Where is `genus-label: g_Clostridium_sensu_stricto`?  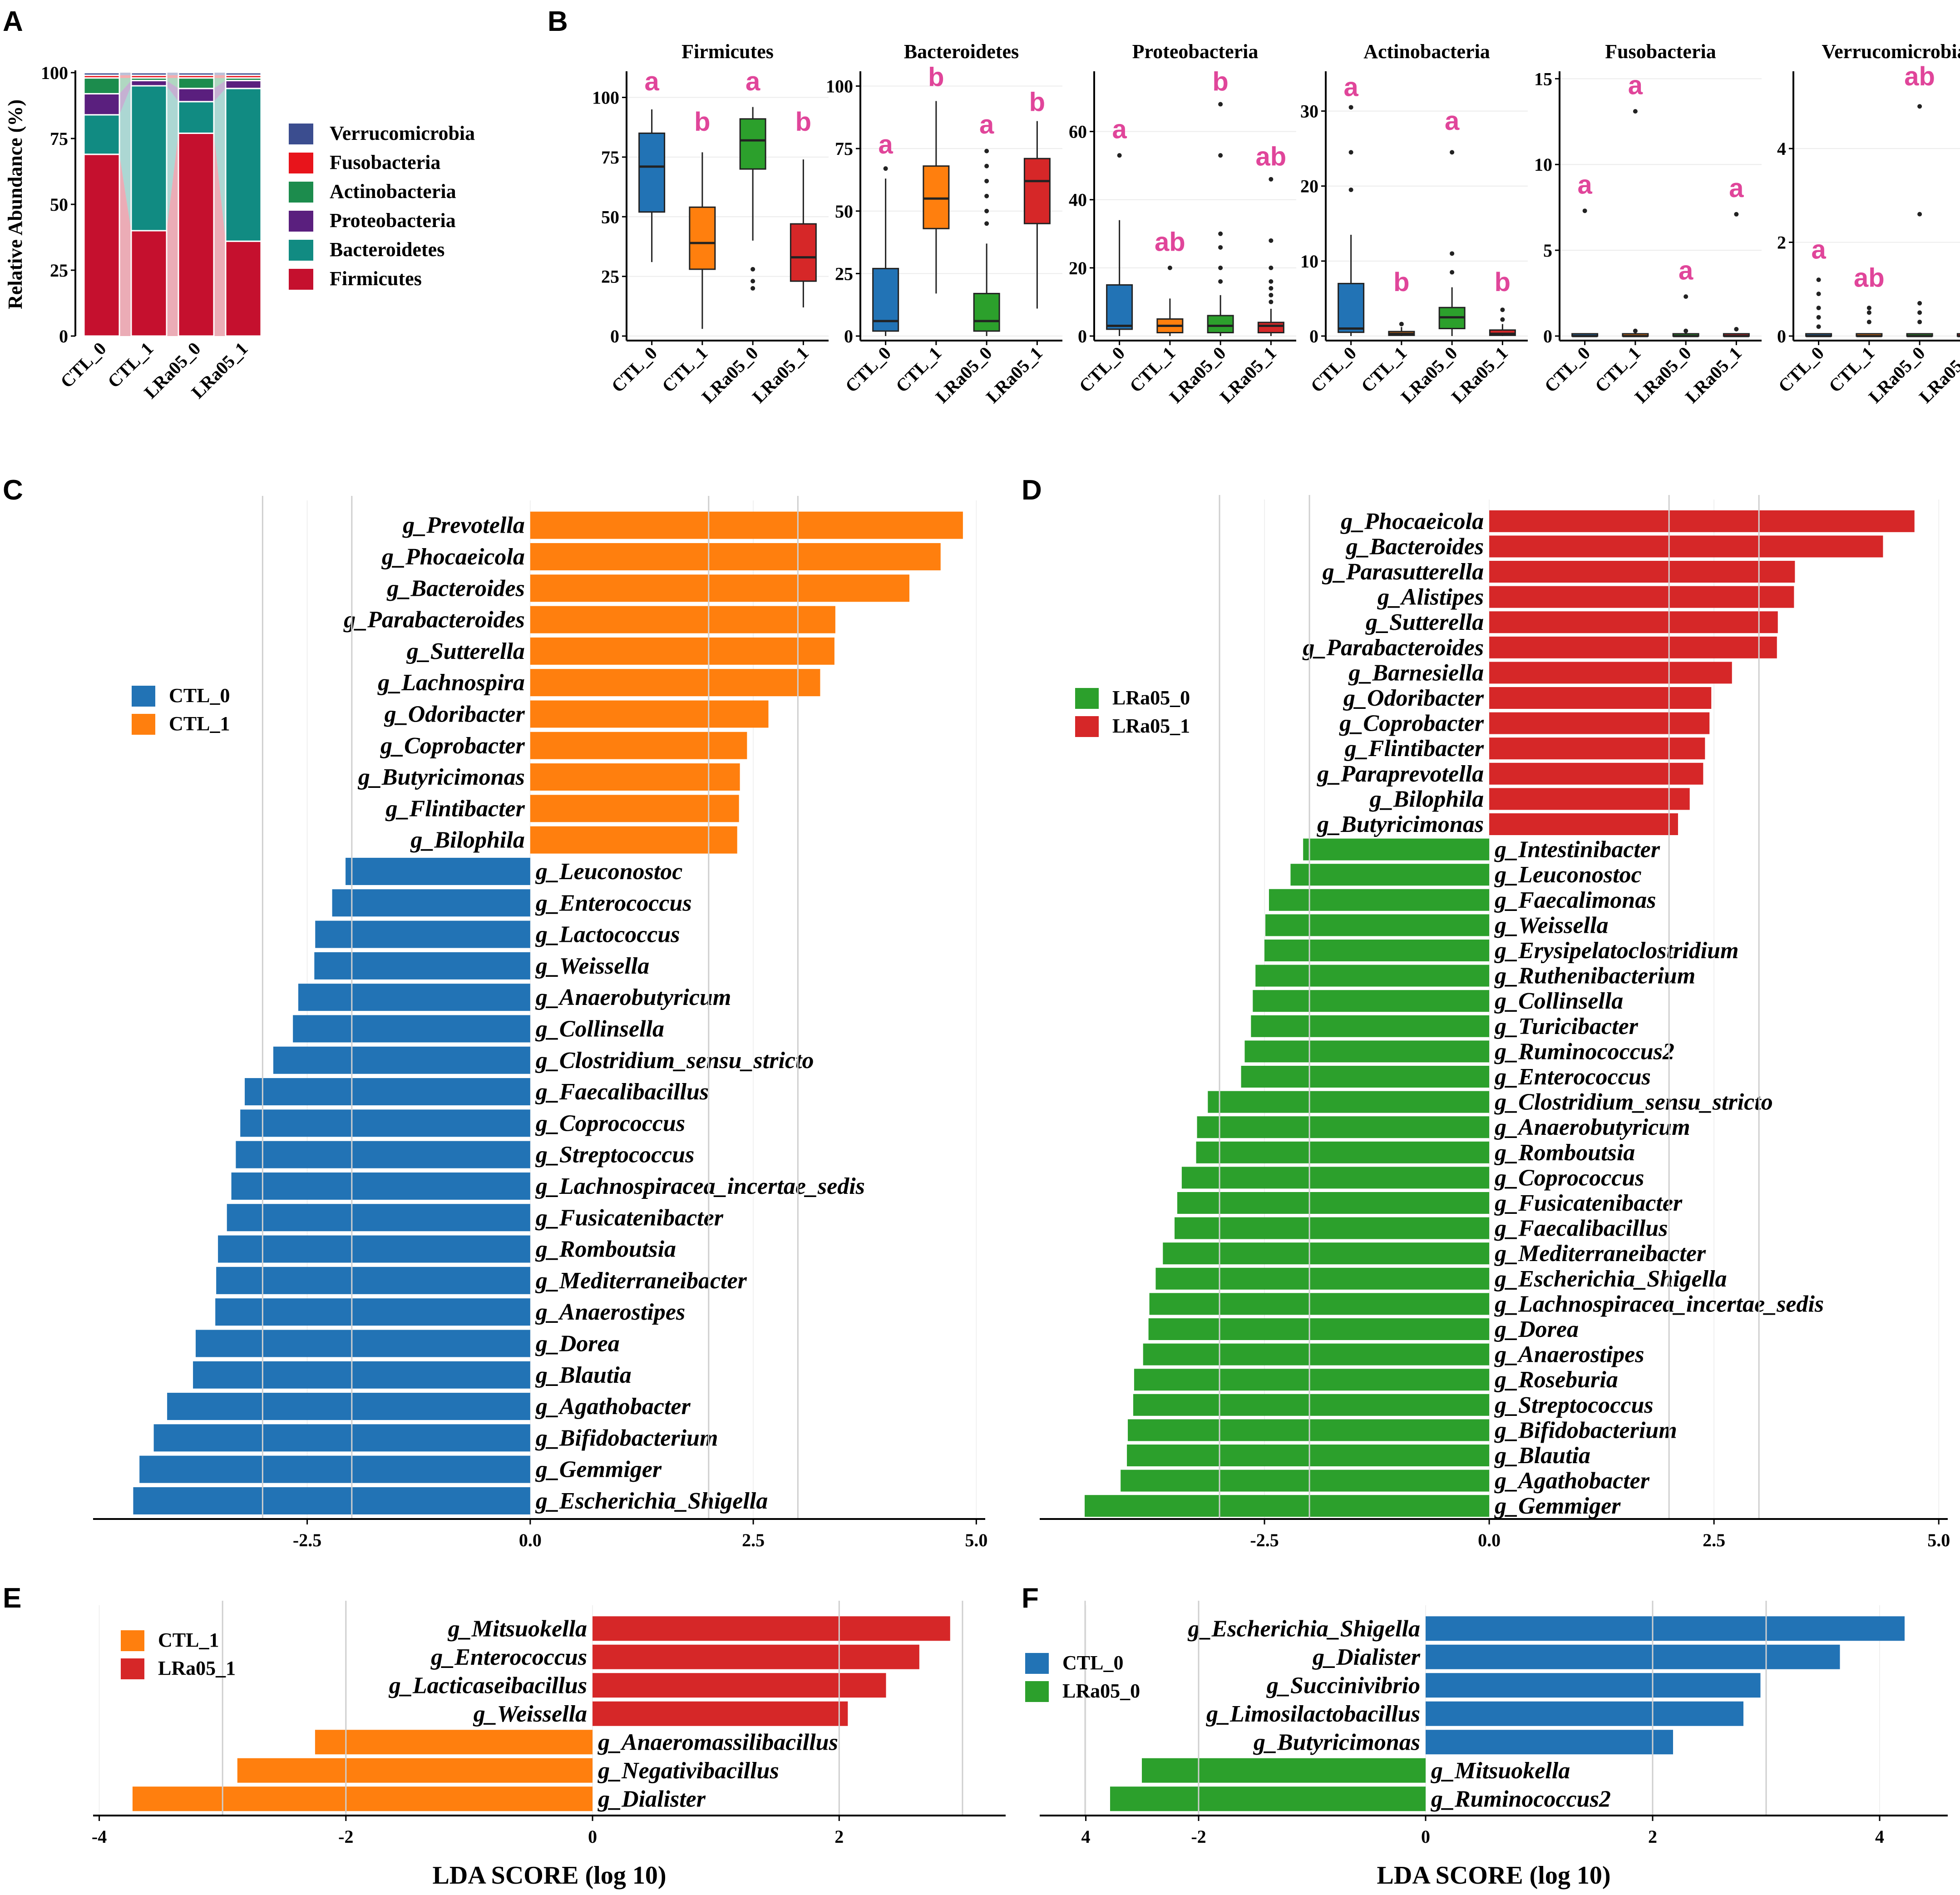 genus-label: g_Clostridium_sensu_stricto is located at coordinates (674, 1061).